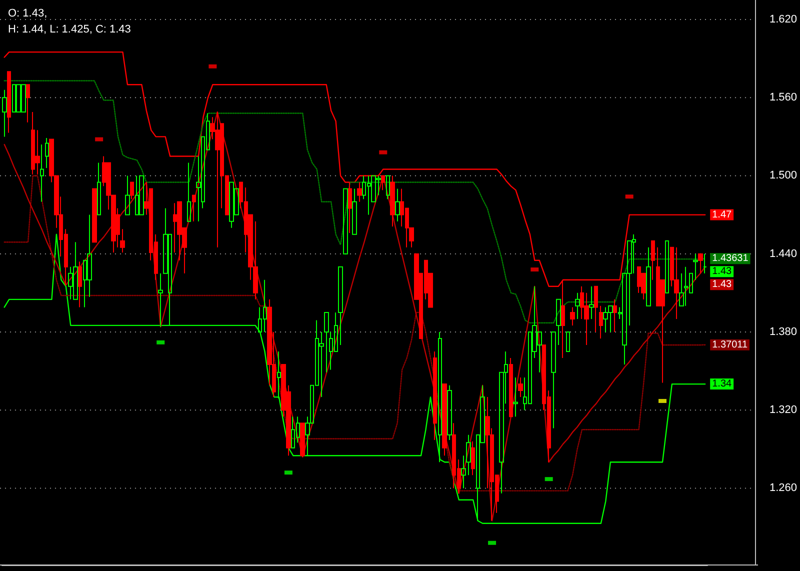  I want to click on text: O: 1.43,, so click(28, 14).